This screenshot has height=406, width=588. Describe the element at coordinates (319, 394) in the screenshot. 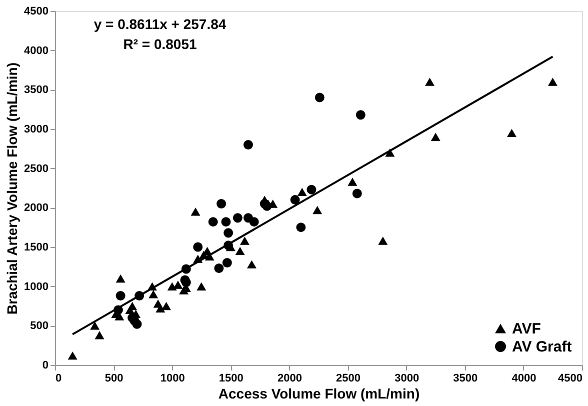

I see `x-axis-title: Access Volume Flow (mL/min)` at that location.